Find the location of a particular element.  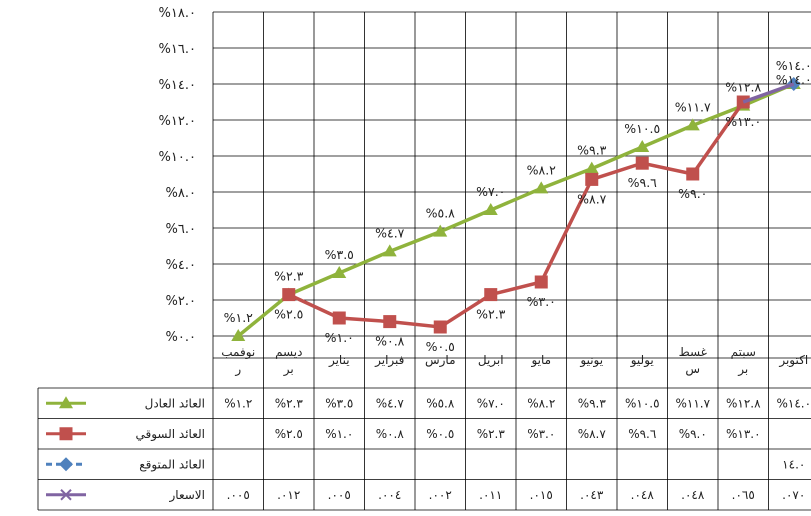

data-label: %١٣.٠ is located at coordinates (743, 121).